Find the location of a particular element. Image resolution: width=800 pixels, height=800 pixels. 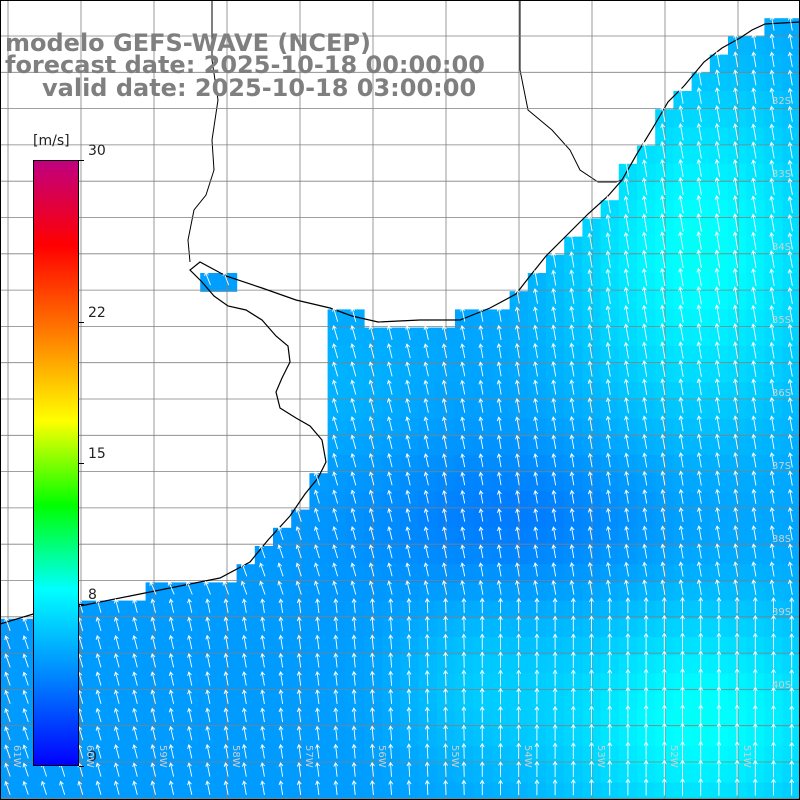

title-valid-date: valid date: 2025-10-18 03:00:00 is located at coordinates (259, 88).